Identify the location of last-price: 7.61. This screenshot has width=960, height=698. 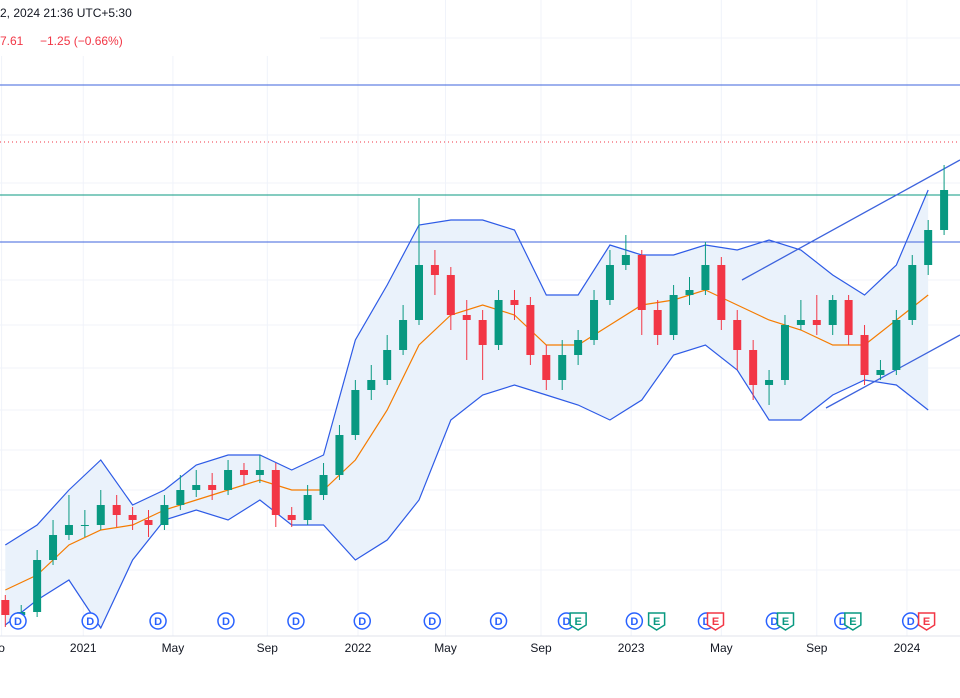
(12, 41).